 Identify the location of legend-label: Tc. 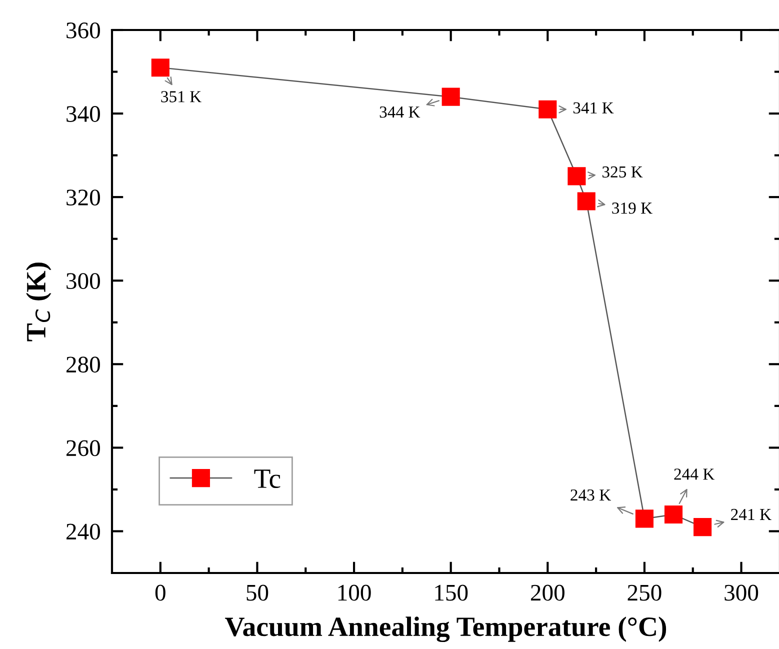
(267, 479).